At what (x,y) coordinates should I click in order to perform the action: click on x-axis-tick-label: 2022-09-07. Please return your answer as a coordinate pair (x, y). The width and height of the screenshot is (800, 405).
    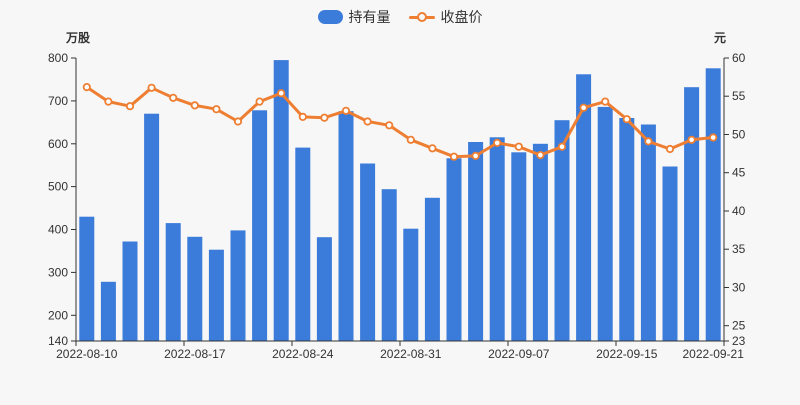
    Looking at the image, I should click on (519, 354).